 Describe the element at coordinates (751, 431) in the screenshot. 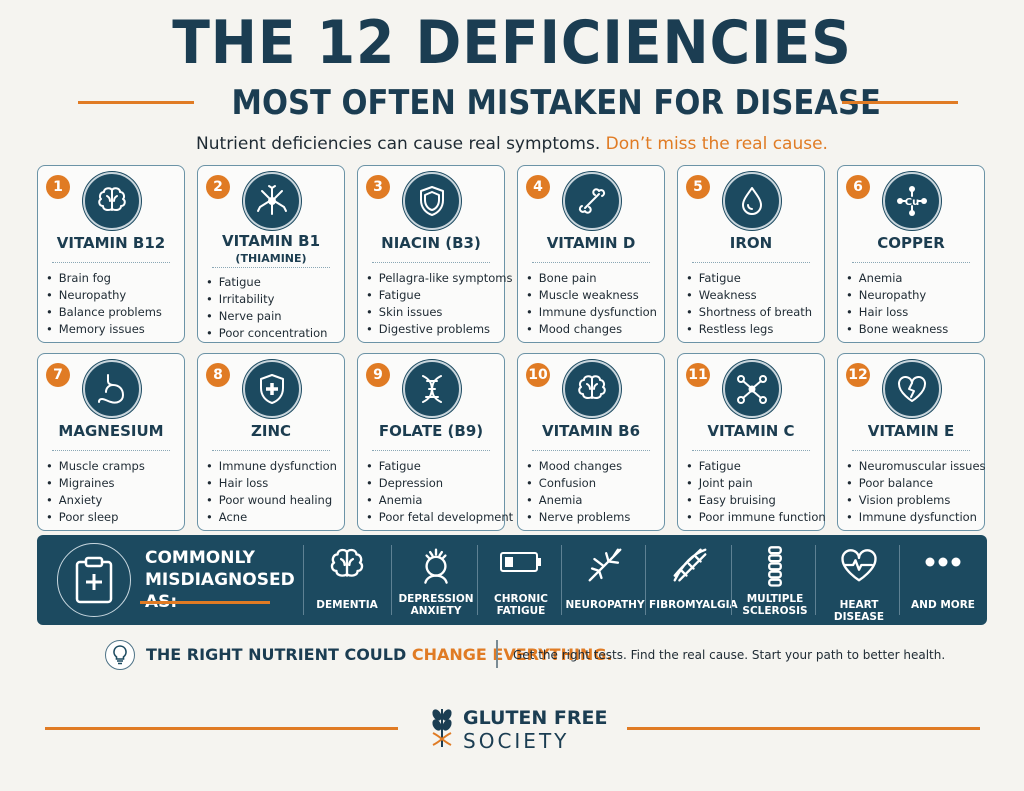

I see `card-title: VITAMIN C` at that location.